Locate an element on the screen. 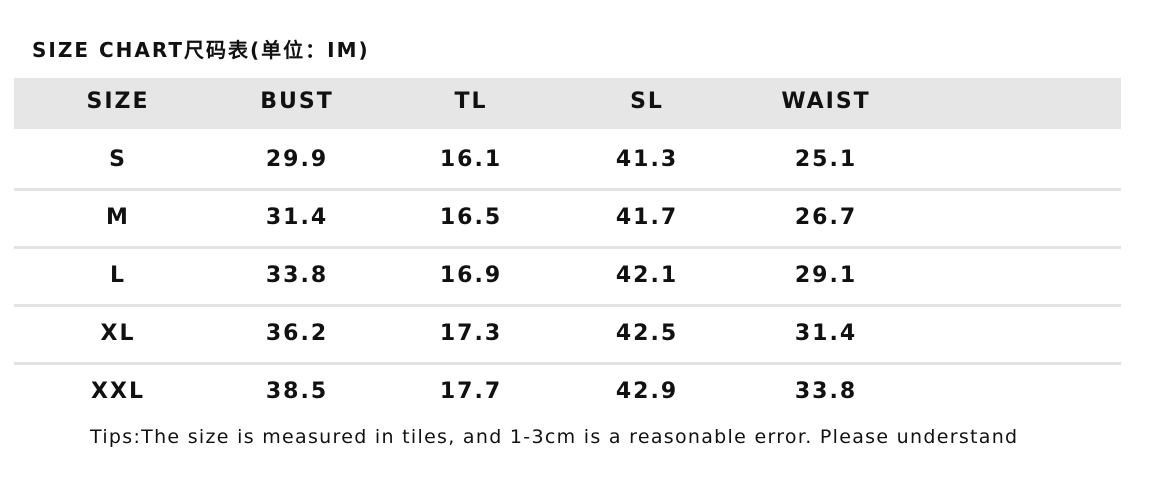 This screenshot has height=483, width=1176. table-cell: 38.5 is located at coordinates (297, 391).